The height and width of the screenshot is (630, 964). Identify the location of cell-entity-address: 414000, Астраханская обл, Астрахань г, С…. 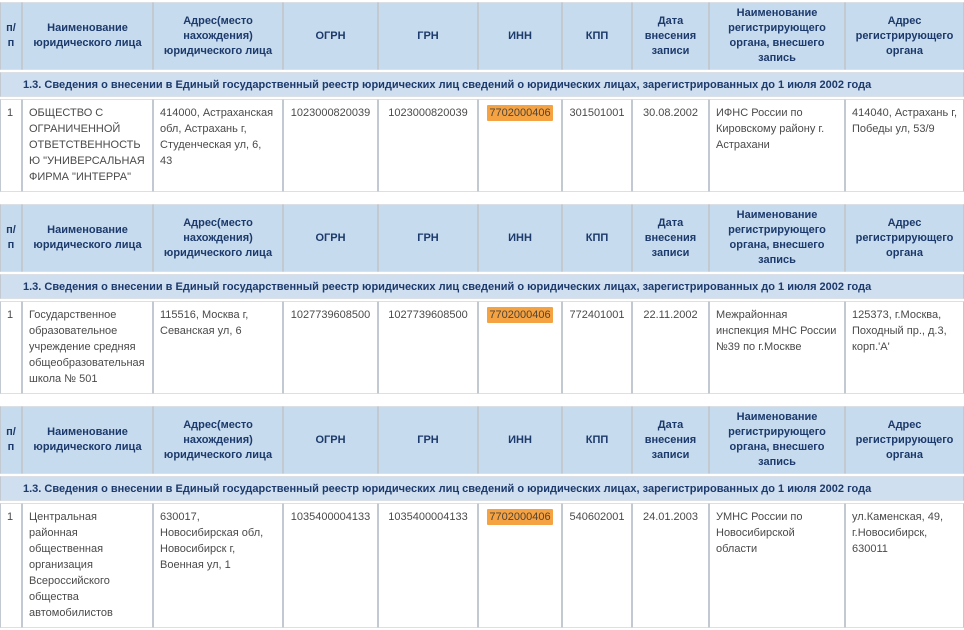
(218, 145).